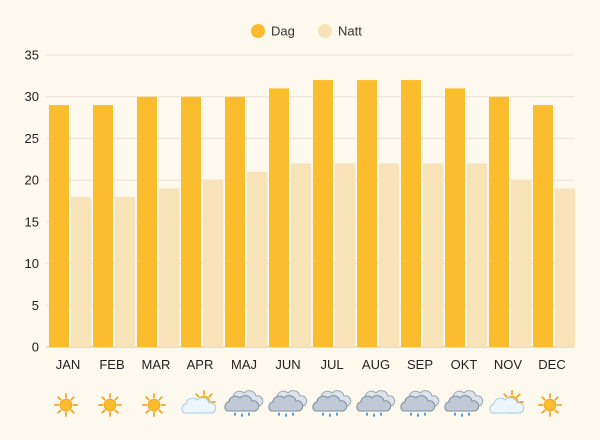 The width and height of the screenshot is (600, 440). What do you see at coordinates (258, 31) in the screenshot?
I see `legend-swatch-dag` at bounding box center [258, 31].